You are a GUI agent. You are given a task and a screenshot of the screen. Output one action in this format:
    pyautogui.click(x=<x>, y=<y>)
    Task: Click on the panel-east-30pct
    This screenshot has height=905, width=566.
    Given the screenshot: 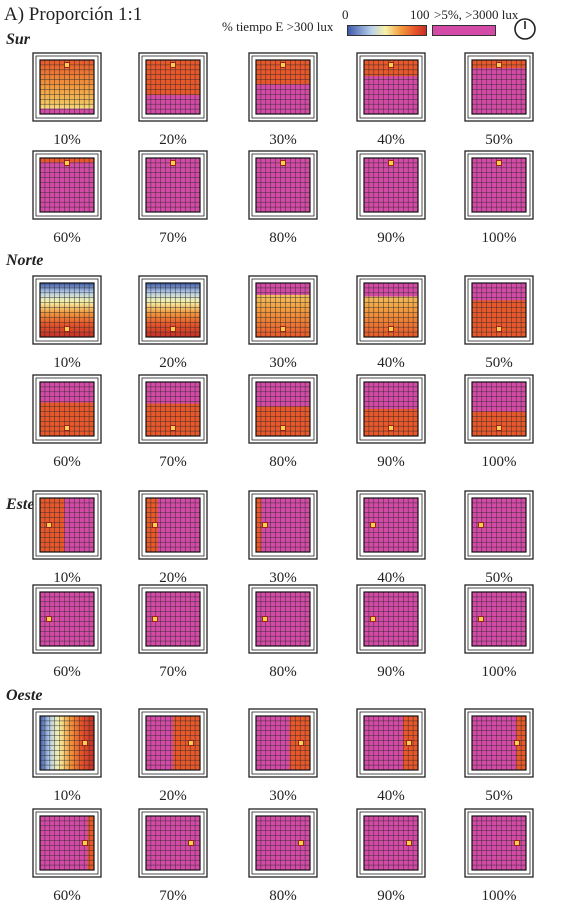 What is the action you would take?
    pyautogui.click(x=283, y=525)
    